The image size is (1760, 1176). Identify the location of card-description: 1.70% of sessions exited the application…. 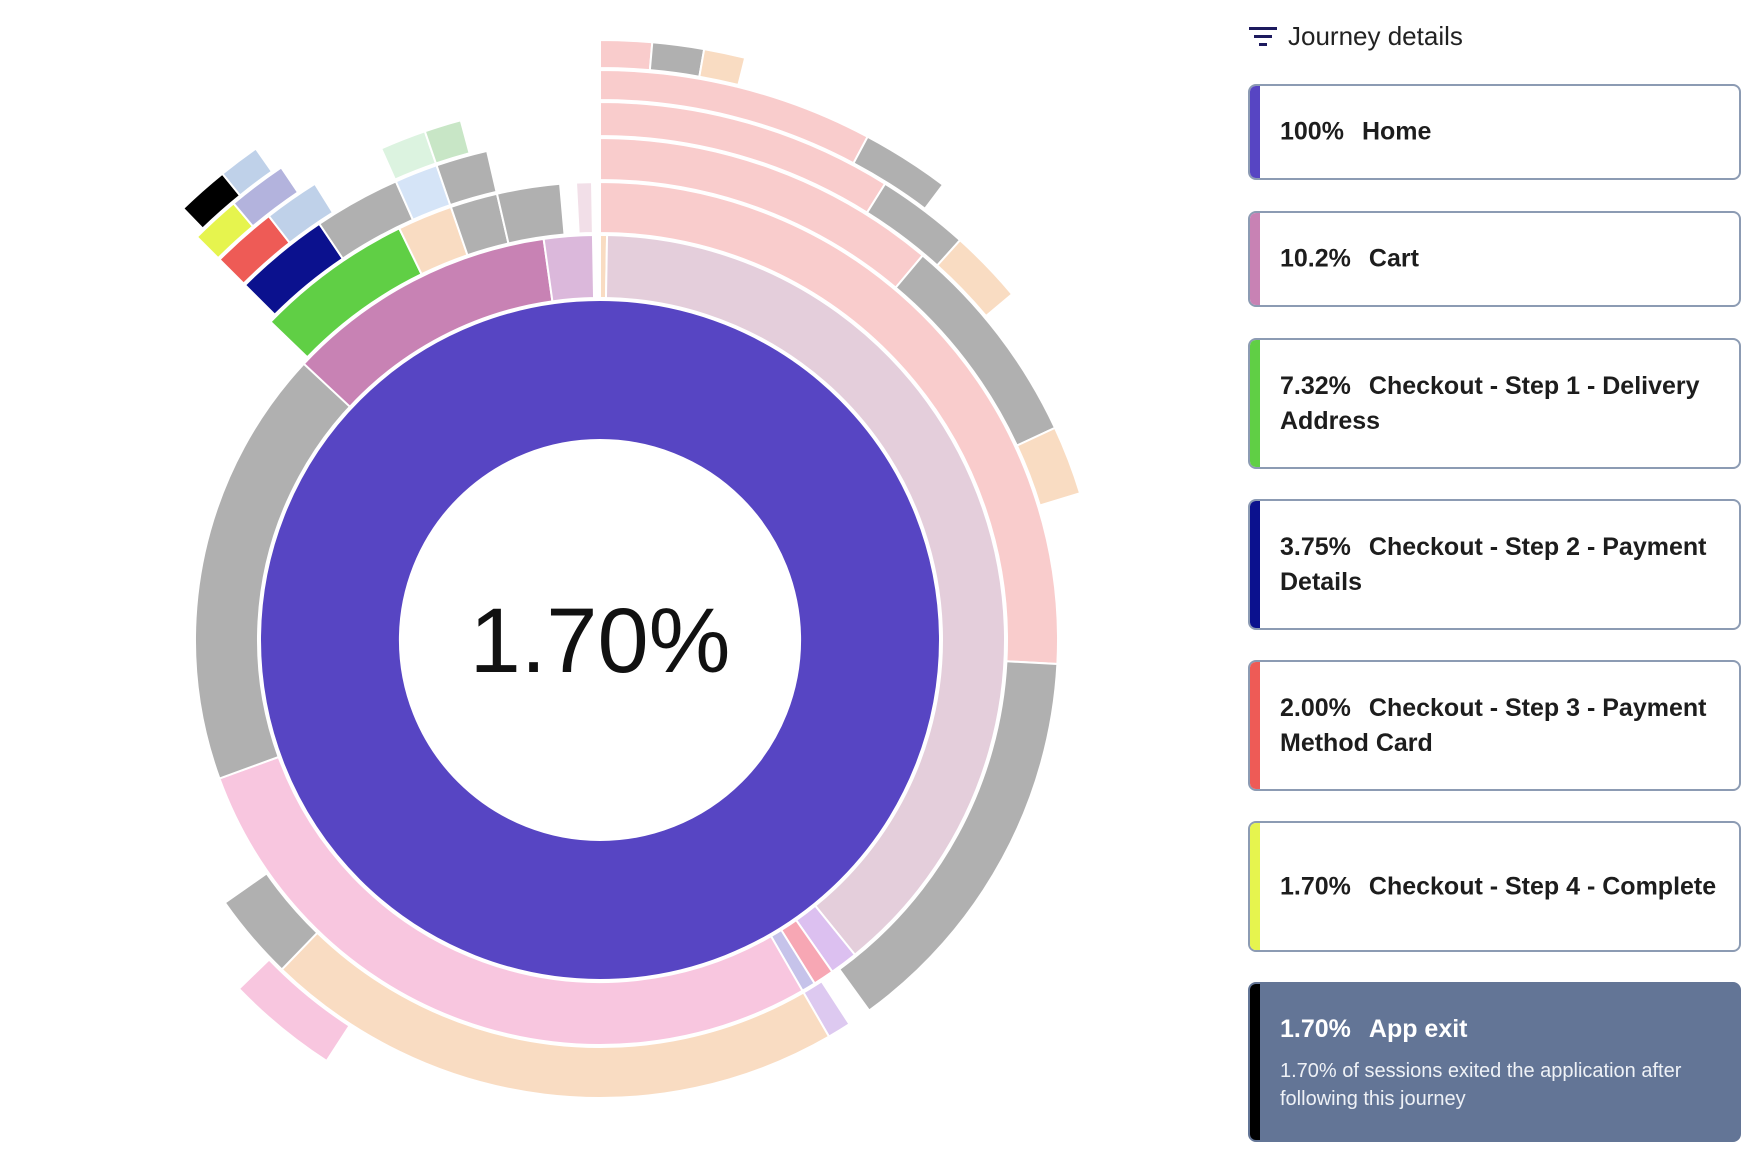
(1481, 1085).